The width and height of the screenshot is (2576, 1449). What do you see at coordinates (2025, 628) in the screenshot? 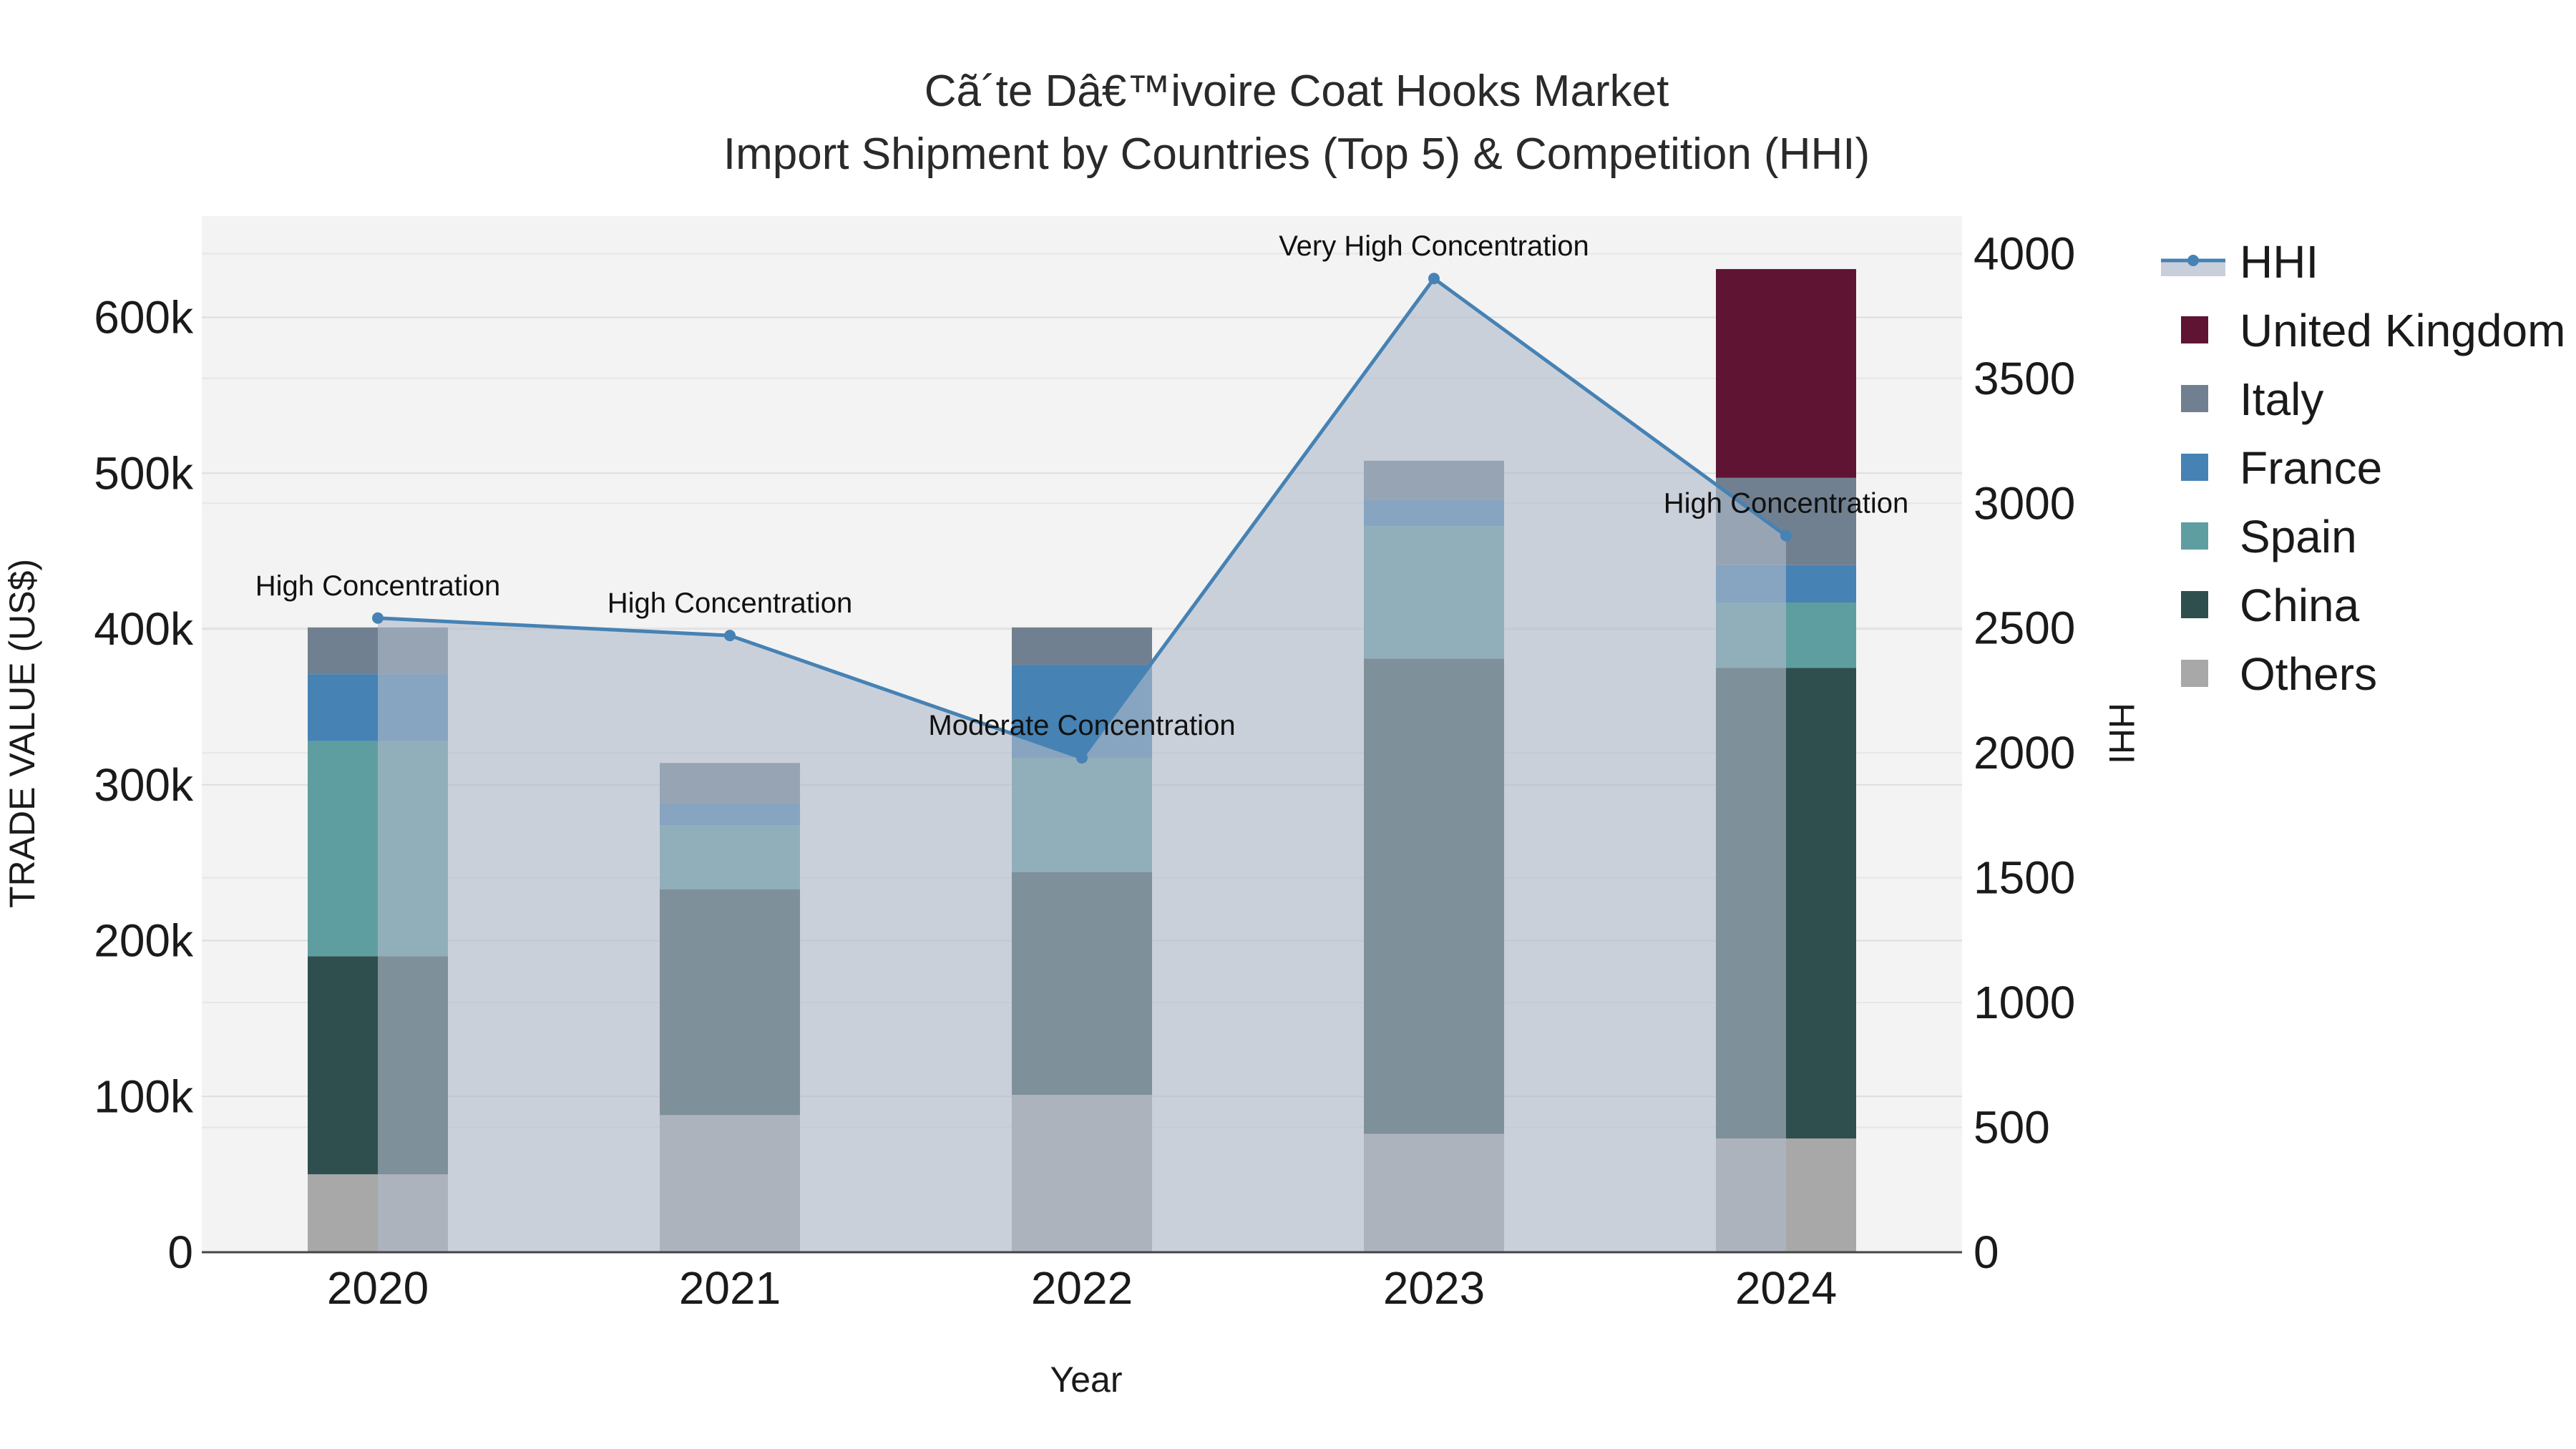
I see `y2-tick-label: 2500` at bounding box center [2025, 628].